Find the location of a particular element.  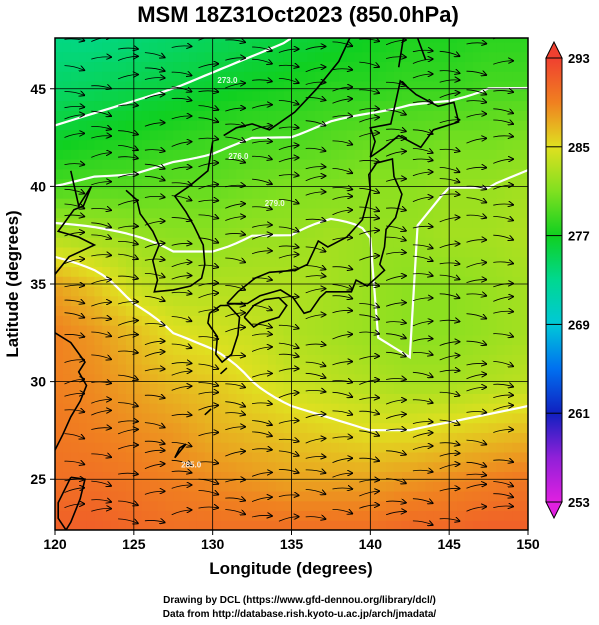

x-tick-label: 140 is located at coordinates (371, 544).